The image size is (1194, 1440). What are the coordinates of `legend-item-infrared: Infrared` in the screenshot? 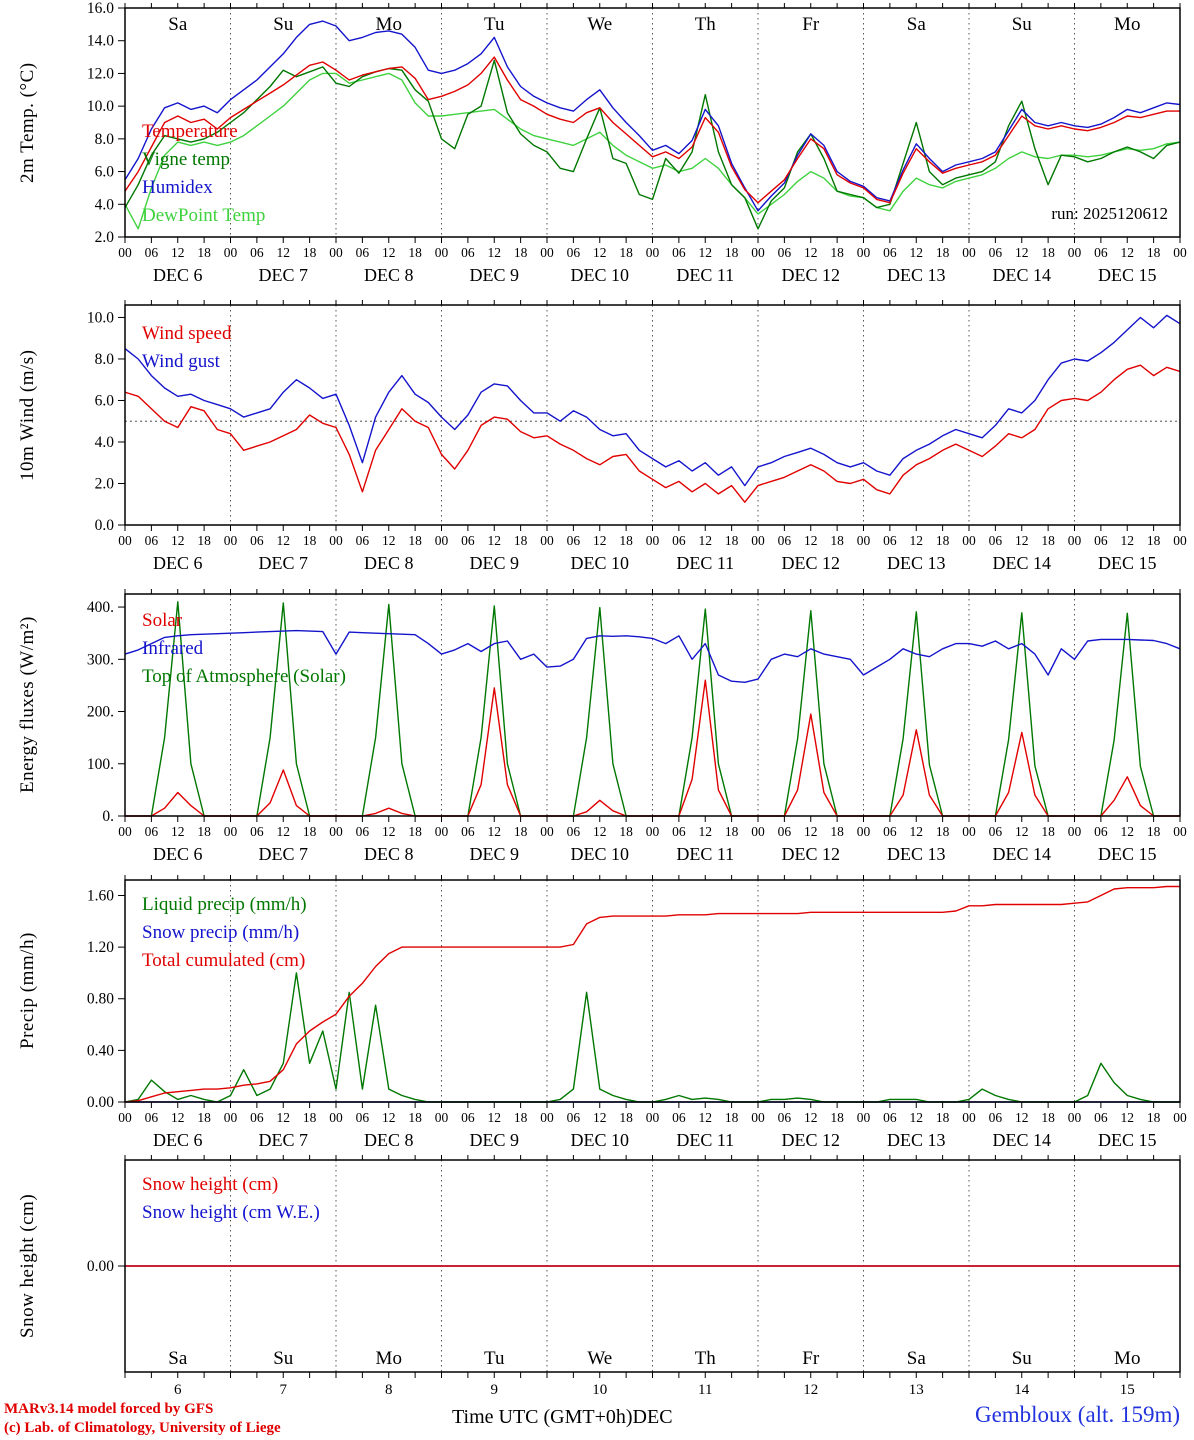 It's located at (173, 648).